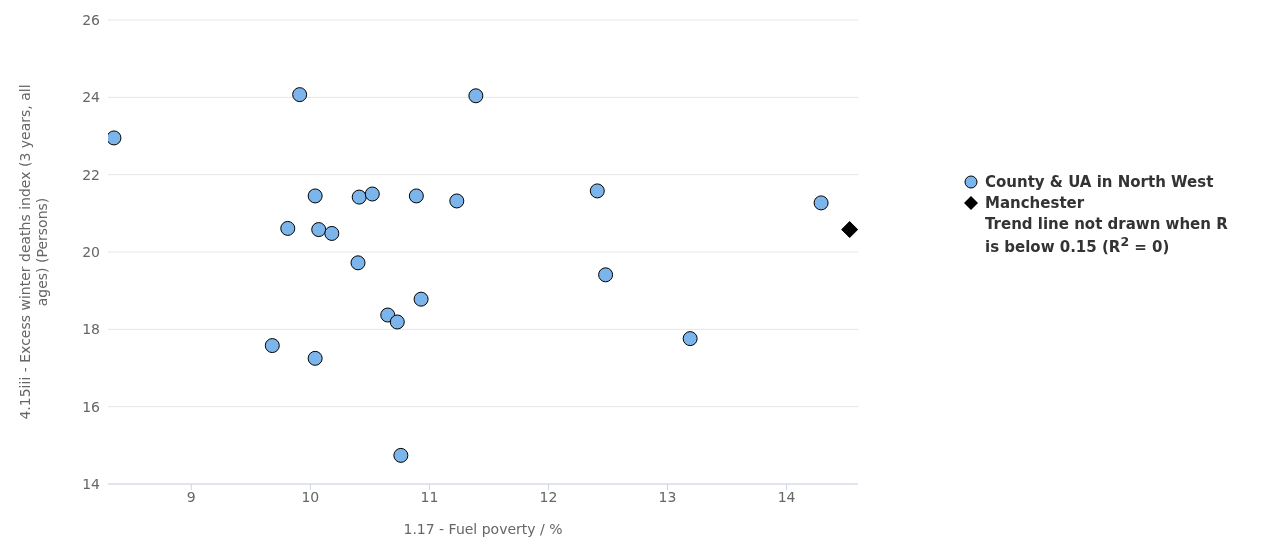 The height and width of the screenshot is (552, 1263). Describe the element at coordinates (786, 496) in the screenshot. I see `x-tick-label: 14` at that location.